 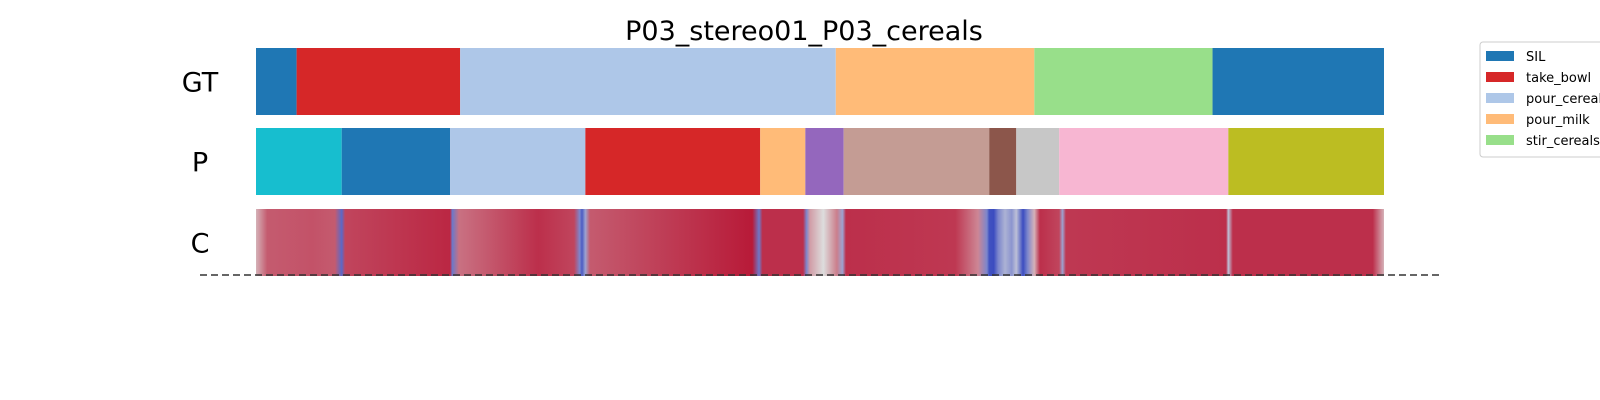 What do you see at coordinates (804, 31) in the screenshot?
I see `chart-title: P03_stereo01_P03_cereals` at bounding box center [804, 31].